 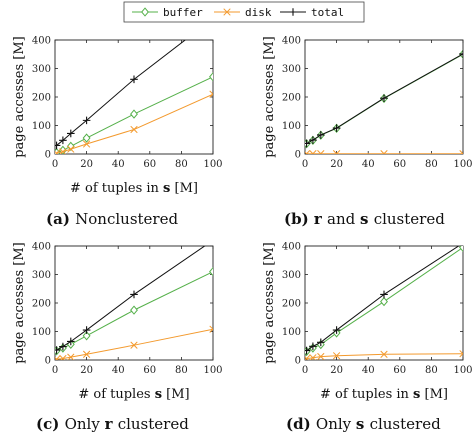 I want to click on panel-caption: (b) r and s clustered, so click(x=364, y=219).